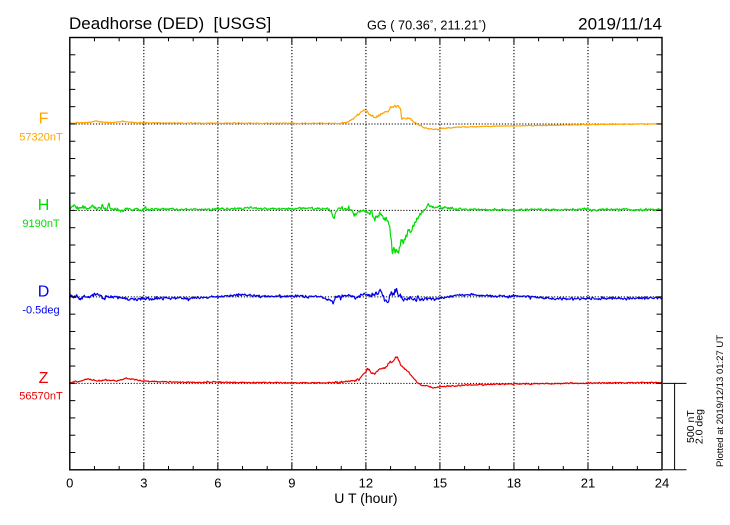 The height and width of the screenshot is (525, 730). What do you see at coordinates (700, 426) in the screenshot?
I see `svg-text: 2.0 deg` at bounding box center [700, 426].